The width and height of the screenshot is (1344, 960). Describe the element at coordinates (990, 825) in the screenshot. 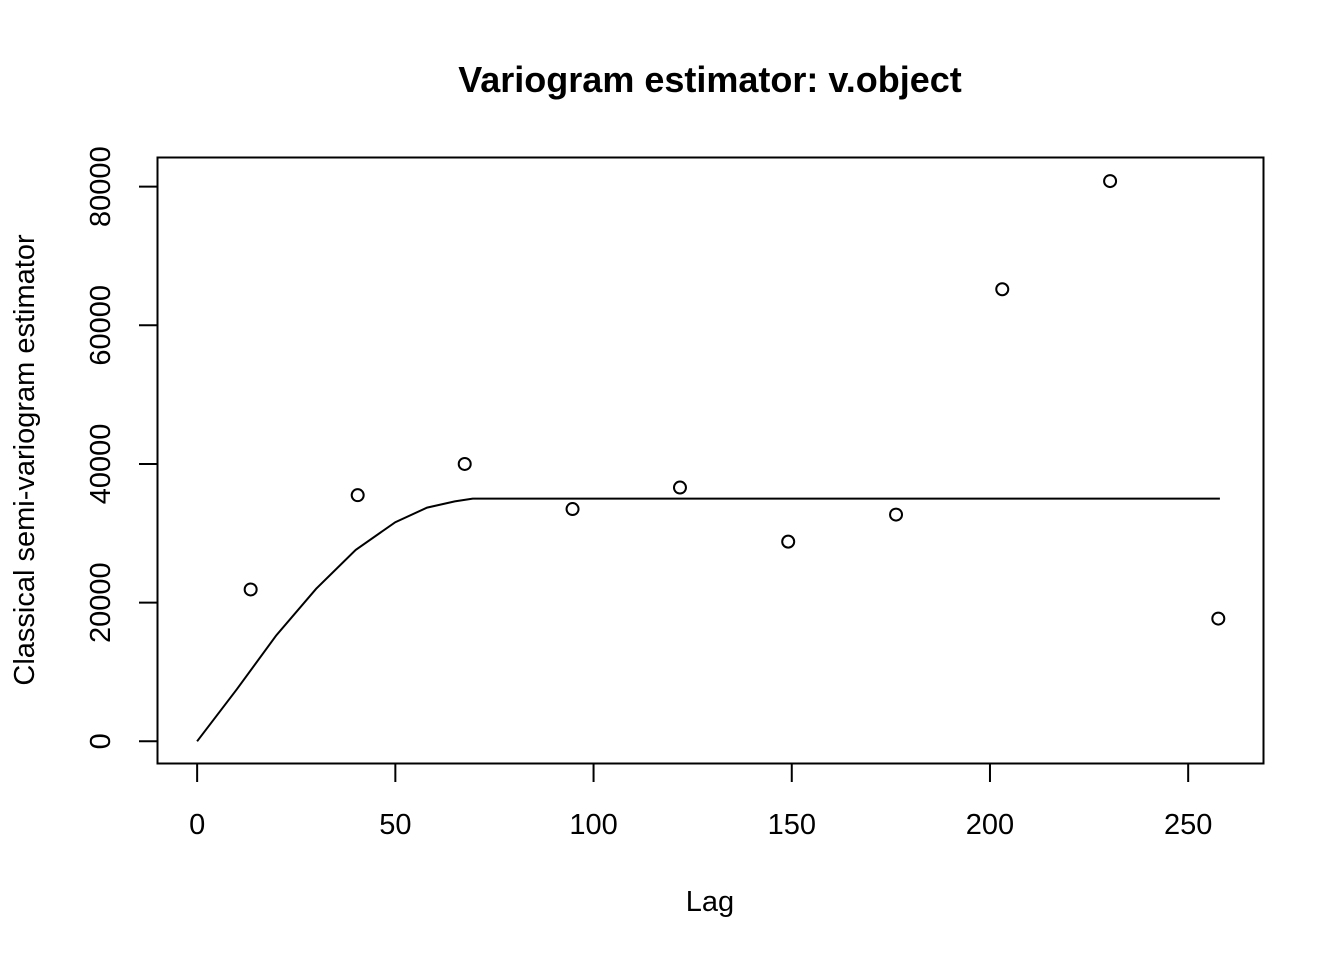

I see `x-tick-label: 200` at that location.